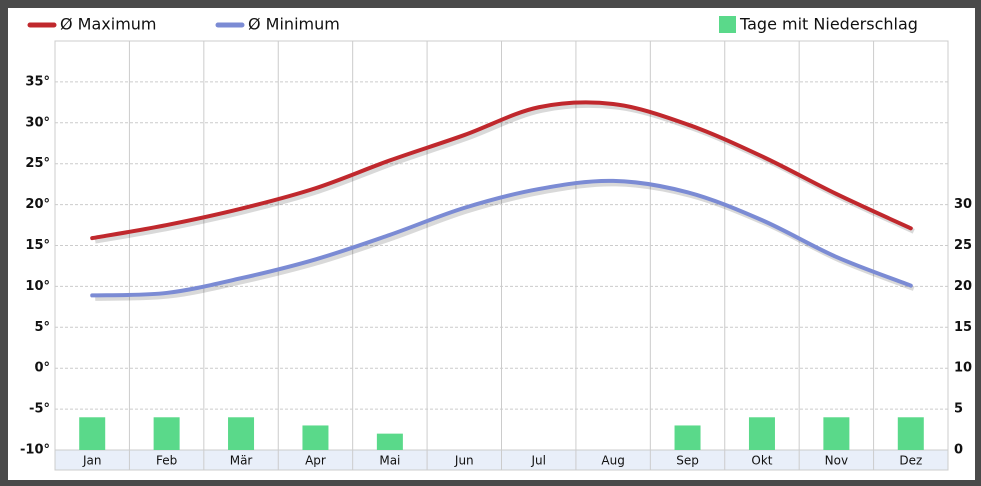 The width and height of the screenshot is (981, 486). What do you see at coordinates (35, 450) in the screenshot?
I see `y-tick-label: -10°` at bounding box center [35, 450].